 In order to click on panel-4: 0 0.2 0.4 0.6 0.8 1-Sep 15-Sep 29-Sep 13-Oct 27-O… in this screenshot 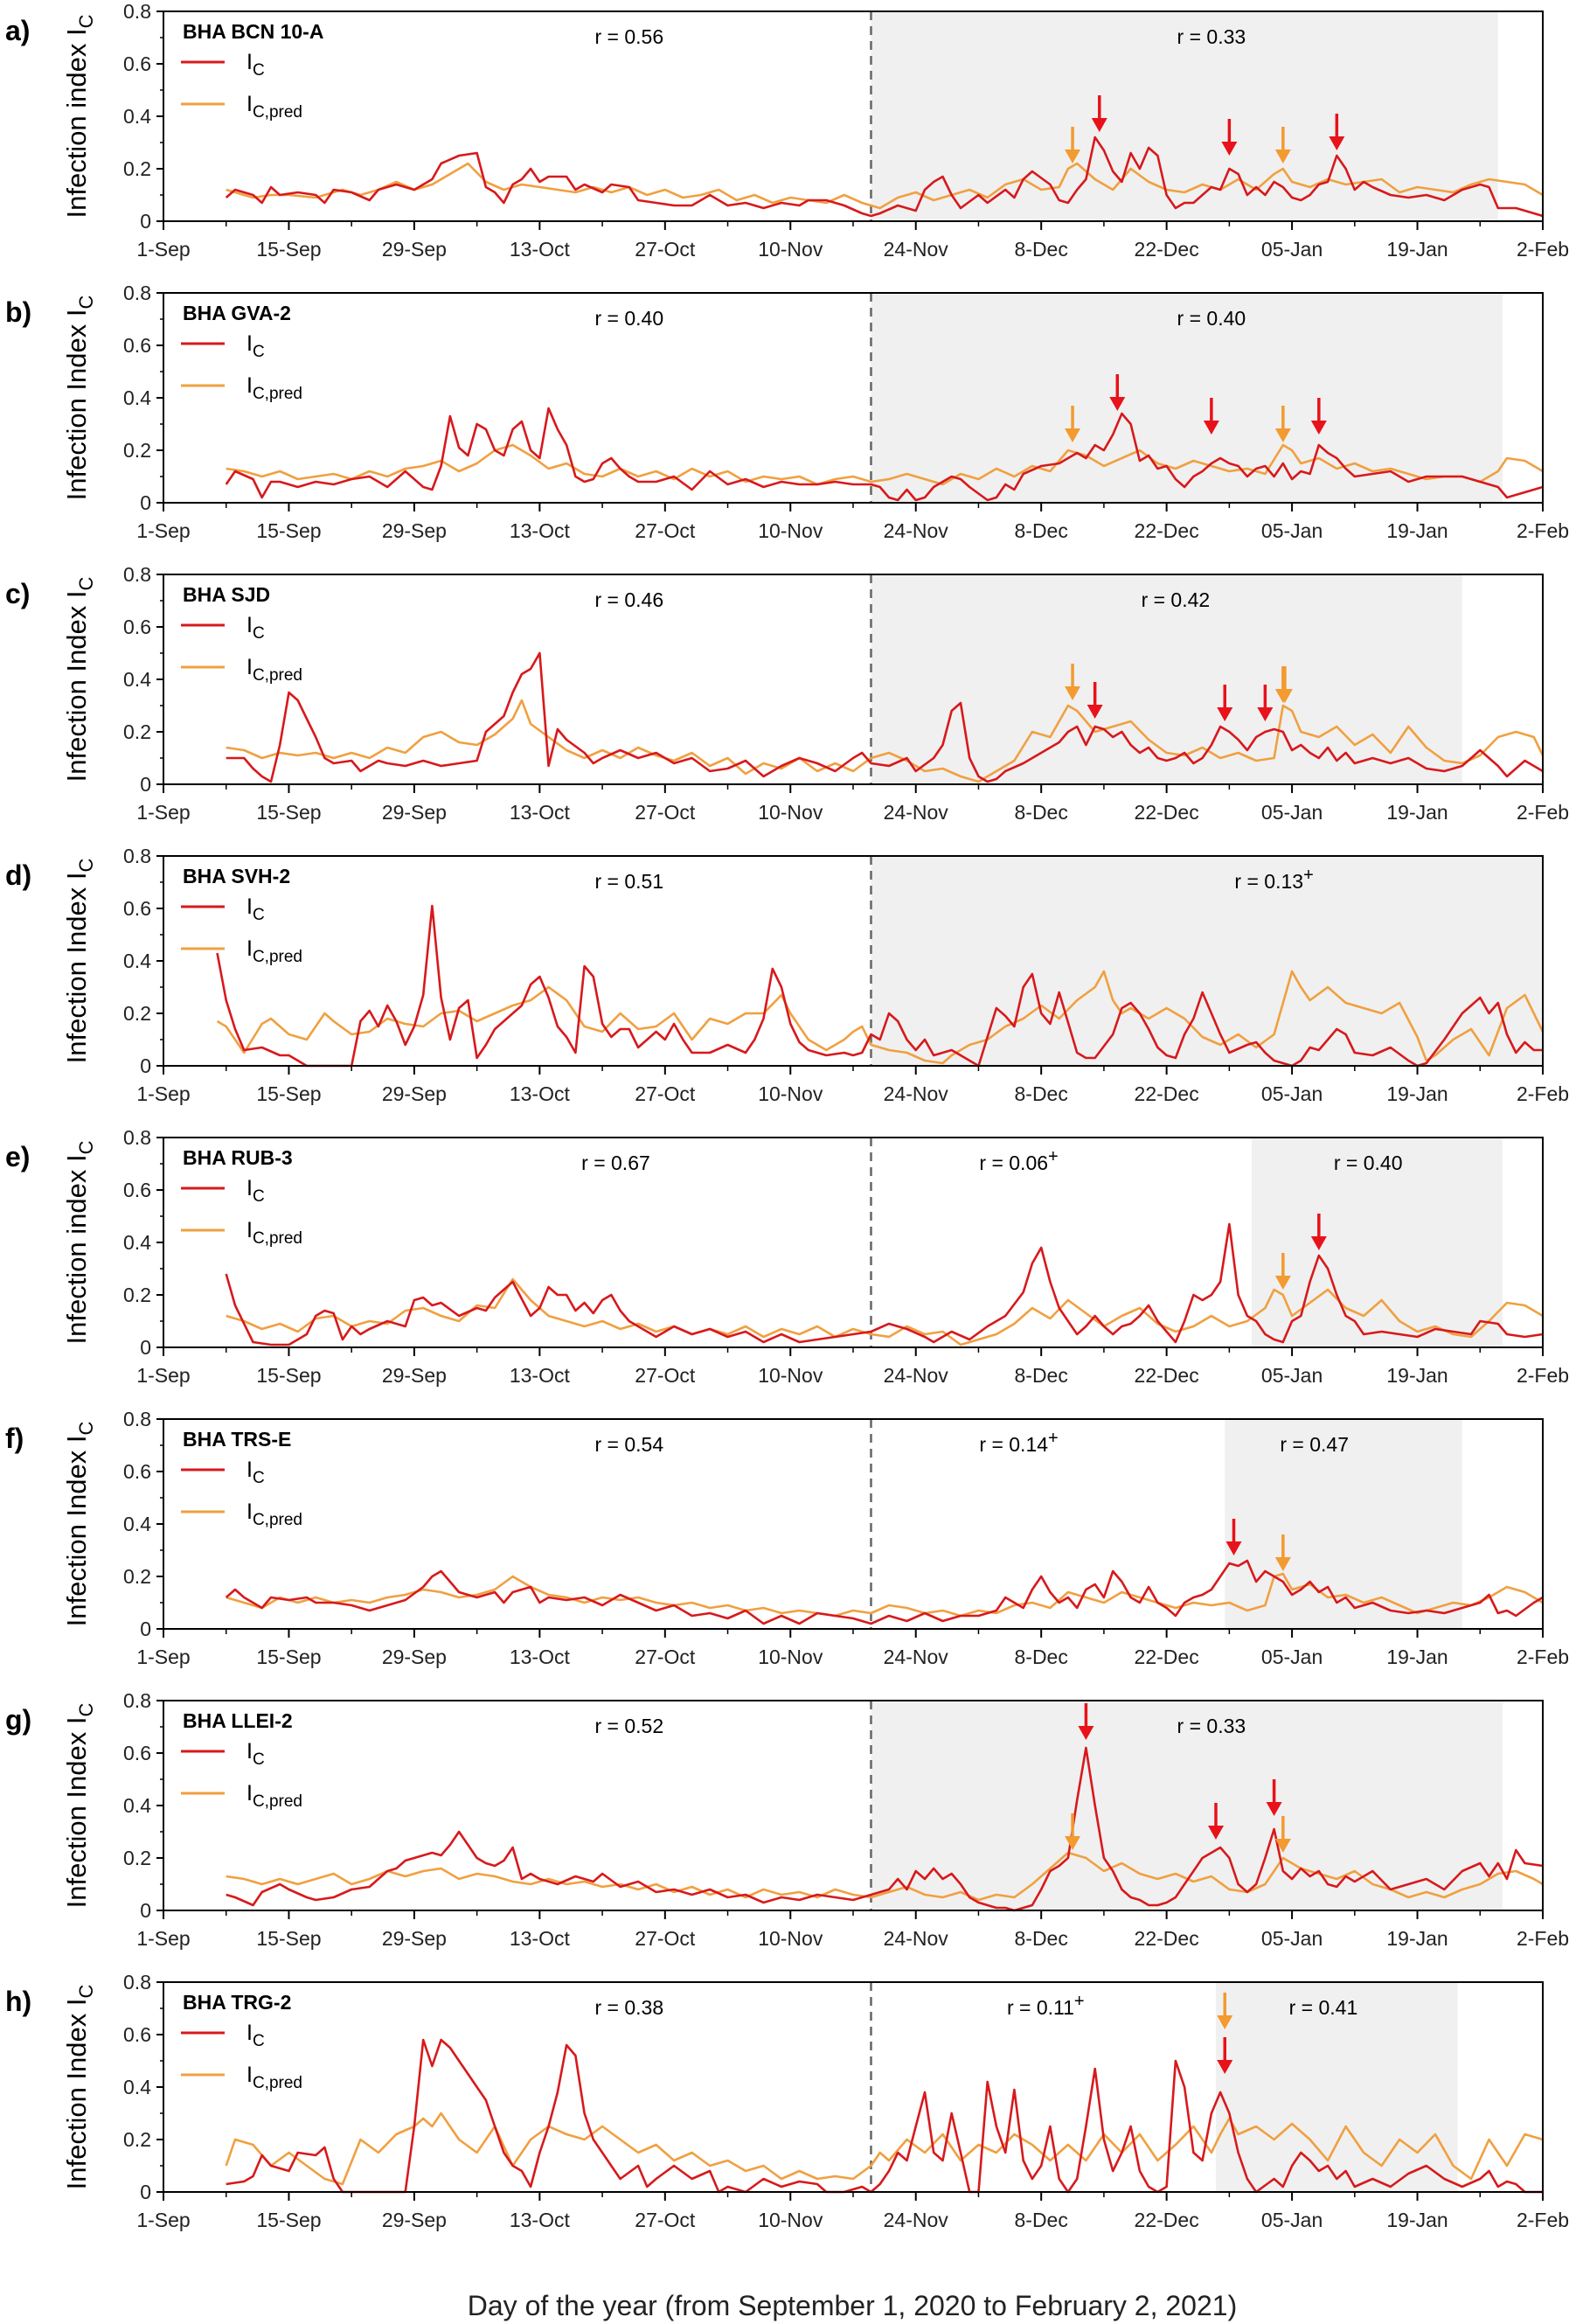, I will do `click(787, 1256)`.